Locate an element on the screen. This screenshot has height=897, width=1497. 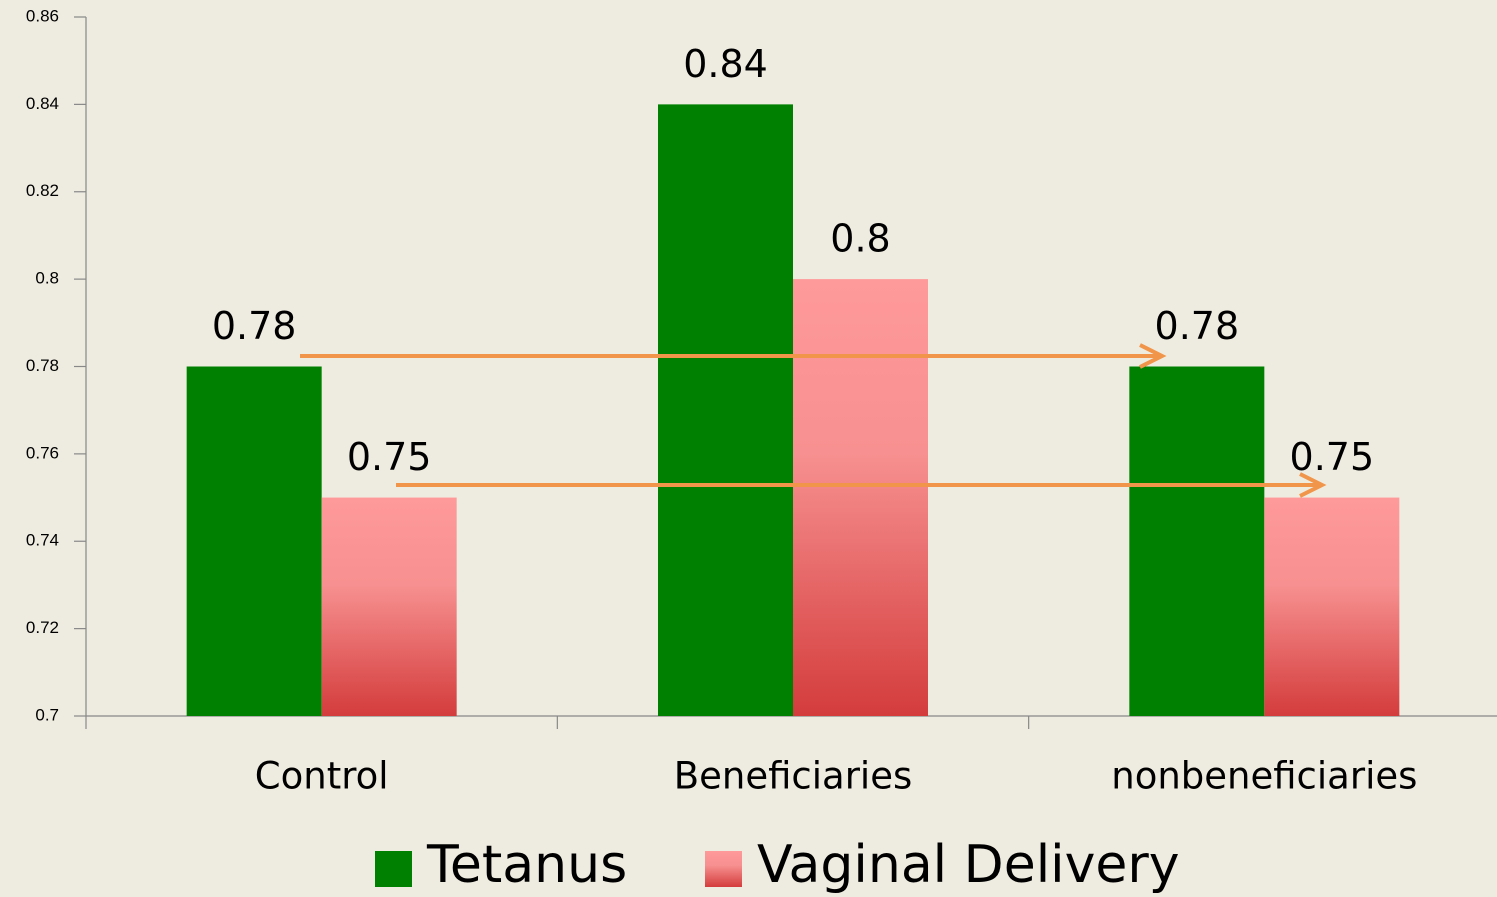
legend-label: Tetanus is located at coordinates (526, 865).